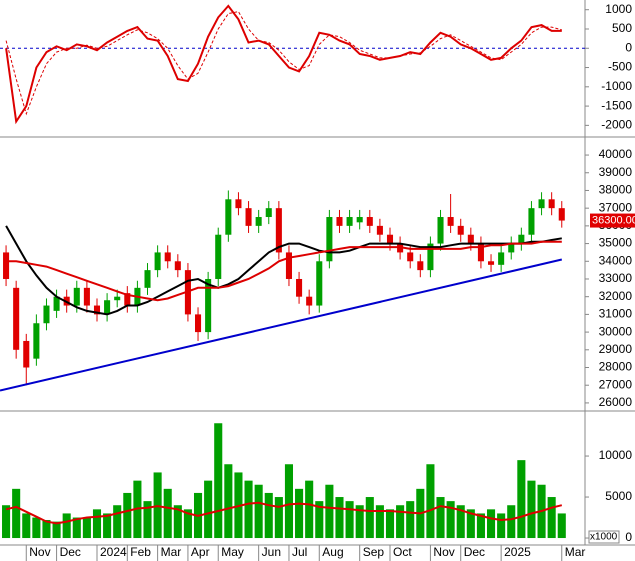 The height and width of the screenshot is (561, 635). Describe the element at coordinates (616, 207) in the screenshot. I see `y-tick-label: 37000` at that location.